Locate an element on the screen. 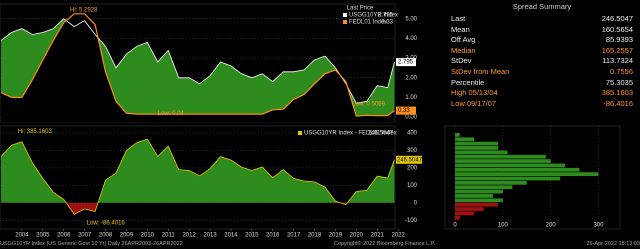 The image size is (640, 249). summary-title: Spread Summary is located at coordinates (542, 6).